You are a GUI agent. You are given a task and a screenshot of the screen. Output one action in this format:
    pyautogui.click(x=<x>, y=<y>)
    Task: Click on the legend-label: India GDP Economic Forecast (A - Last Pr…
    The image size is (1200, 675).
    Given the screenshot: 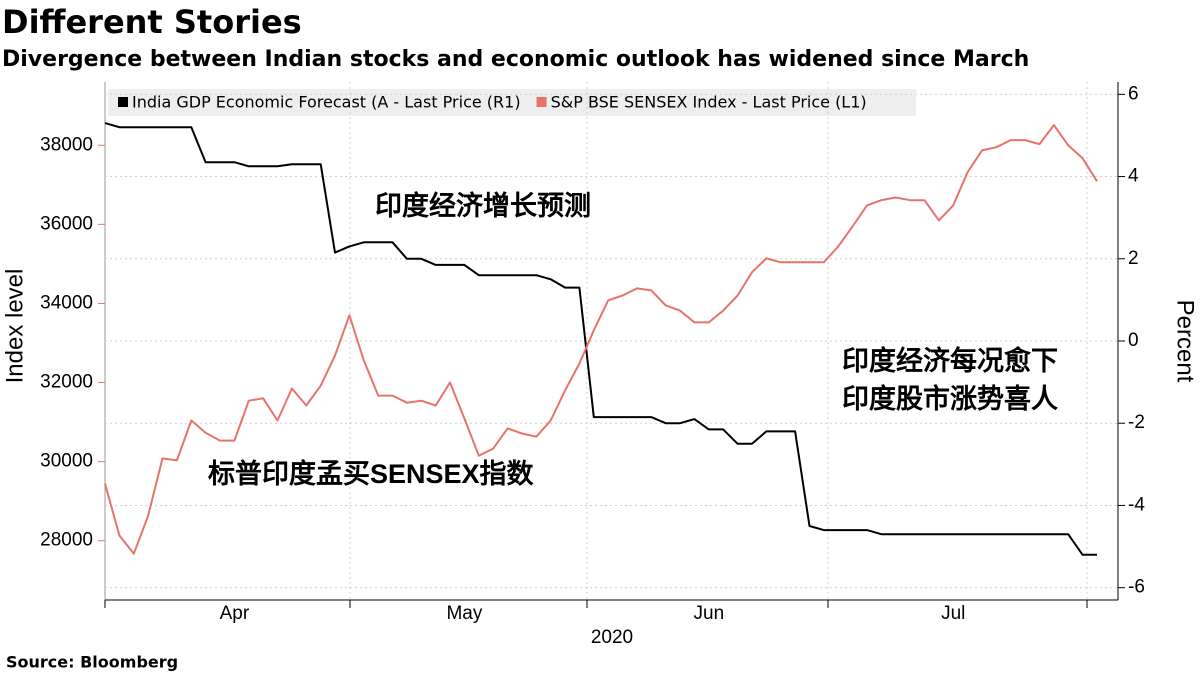 What is the action you would take?
    pyautogui.click(x=326, y=102)
    